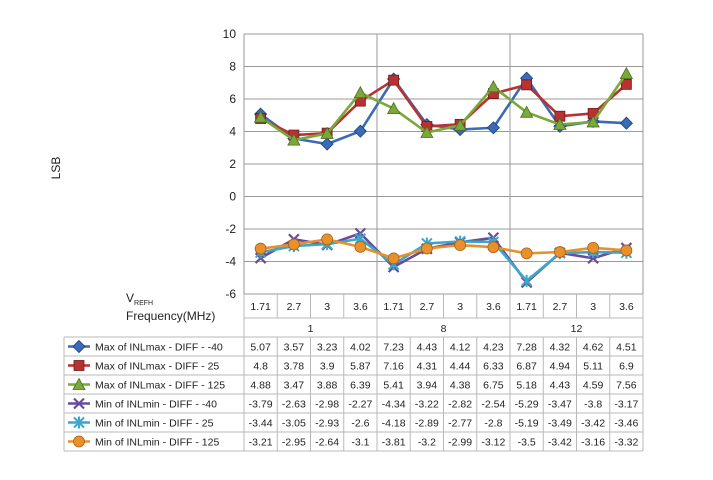 The height and width of the screenshot is (480, 713). Describe the element at coordinates (460, 386) in the screenshot. I see `data-value: 4.38` at that location.